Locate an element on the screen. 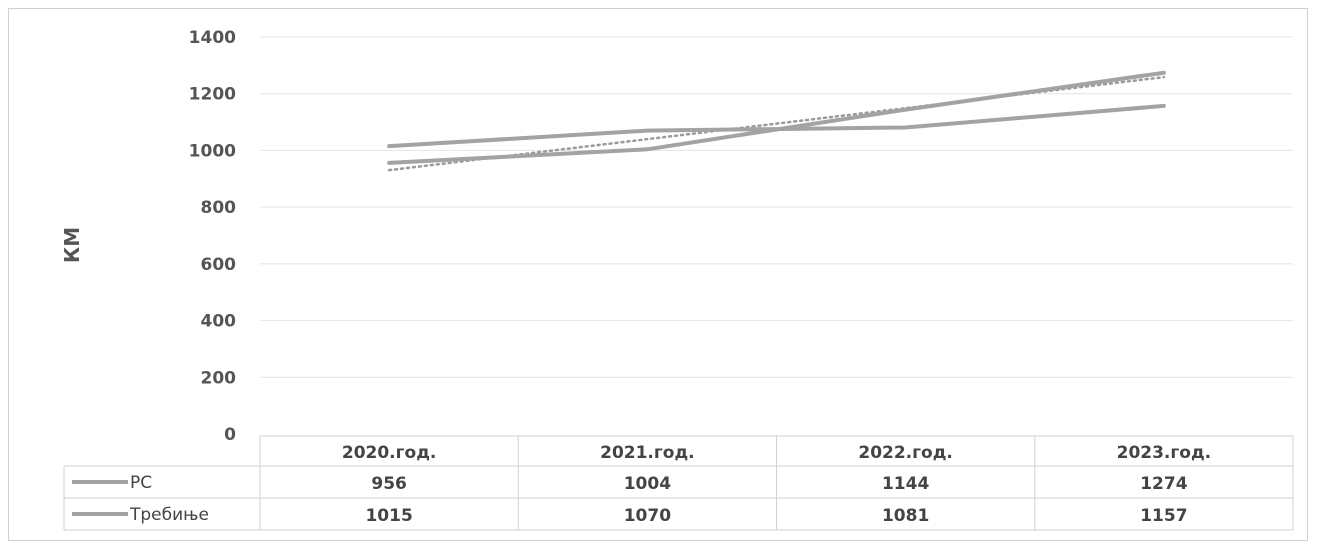  y-tick-label: 1400 is located at coordinates (212, 38).